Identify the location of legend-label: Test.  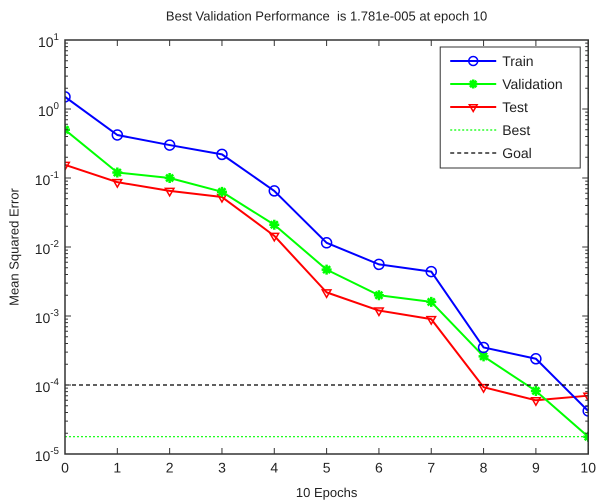
(515, 106).